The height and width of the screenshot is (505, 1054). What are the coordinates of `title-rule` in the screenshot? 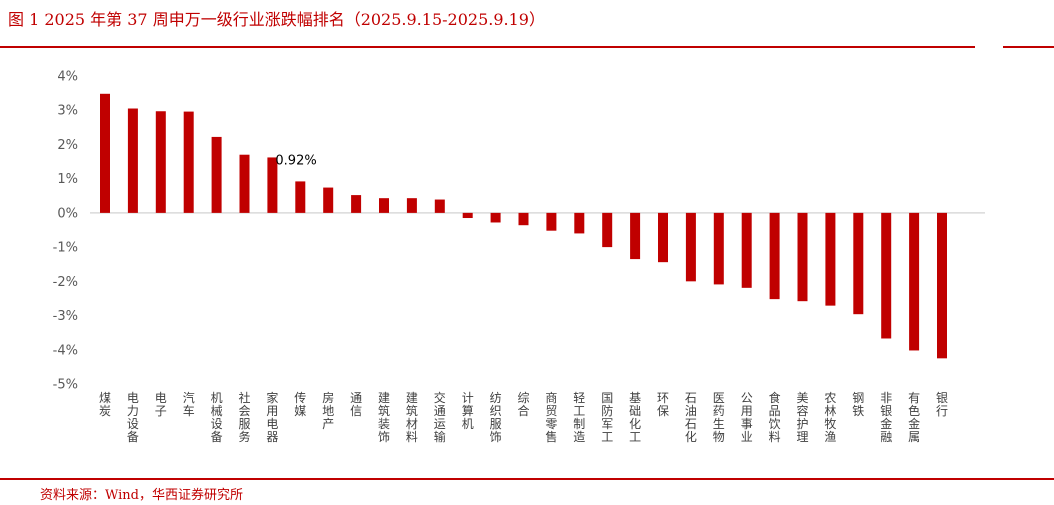 It's located at (487, 47).